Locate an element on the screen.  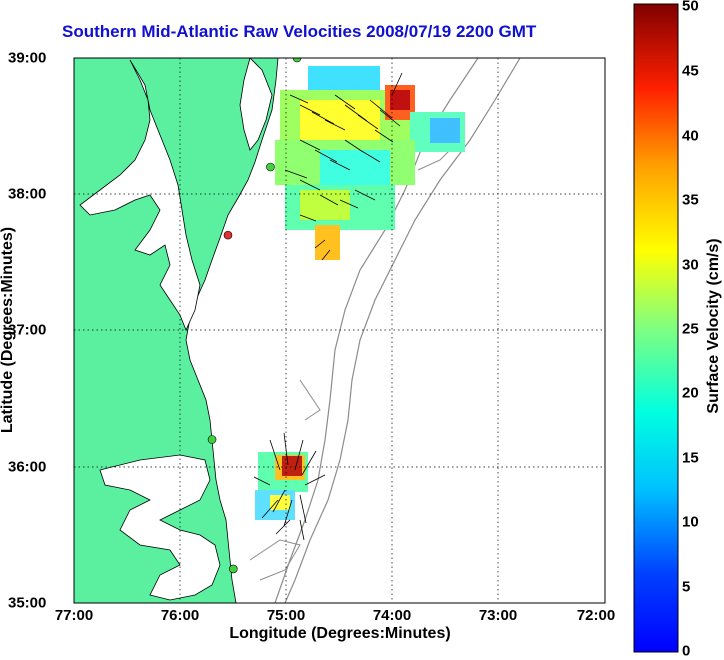
velocity-vectors-north is located at coordinates (343, 166).